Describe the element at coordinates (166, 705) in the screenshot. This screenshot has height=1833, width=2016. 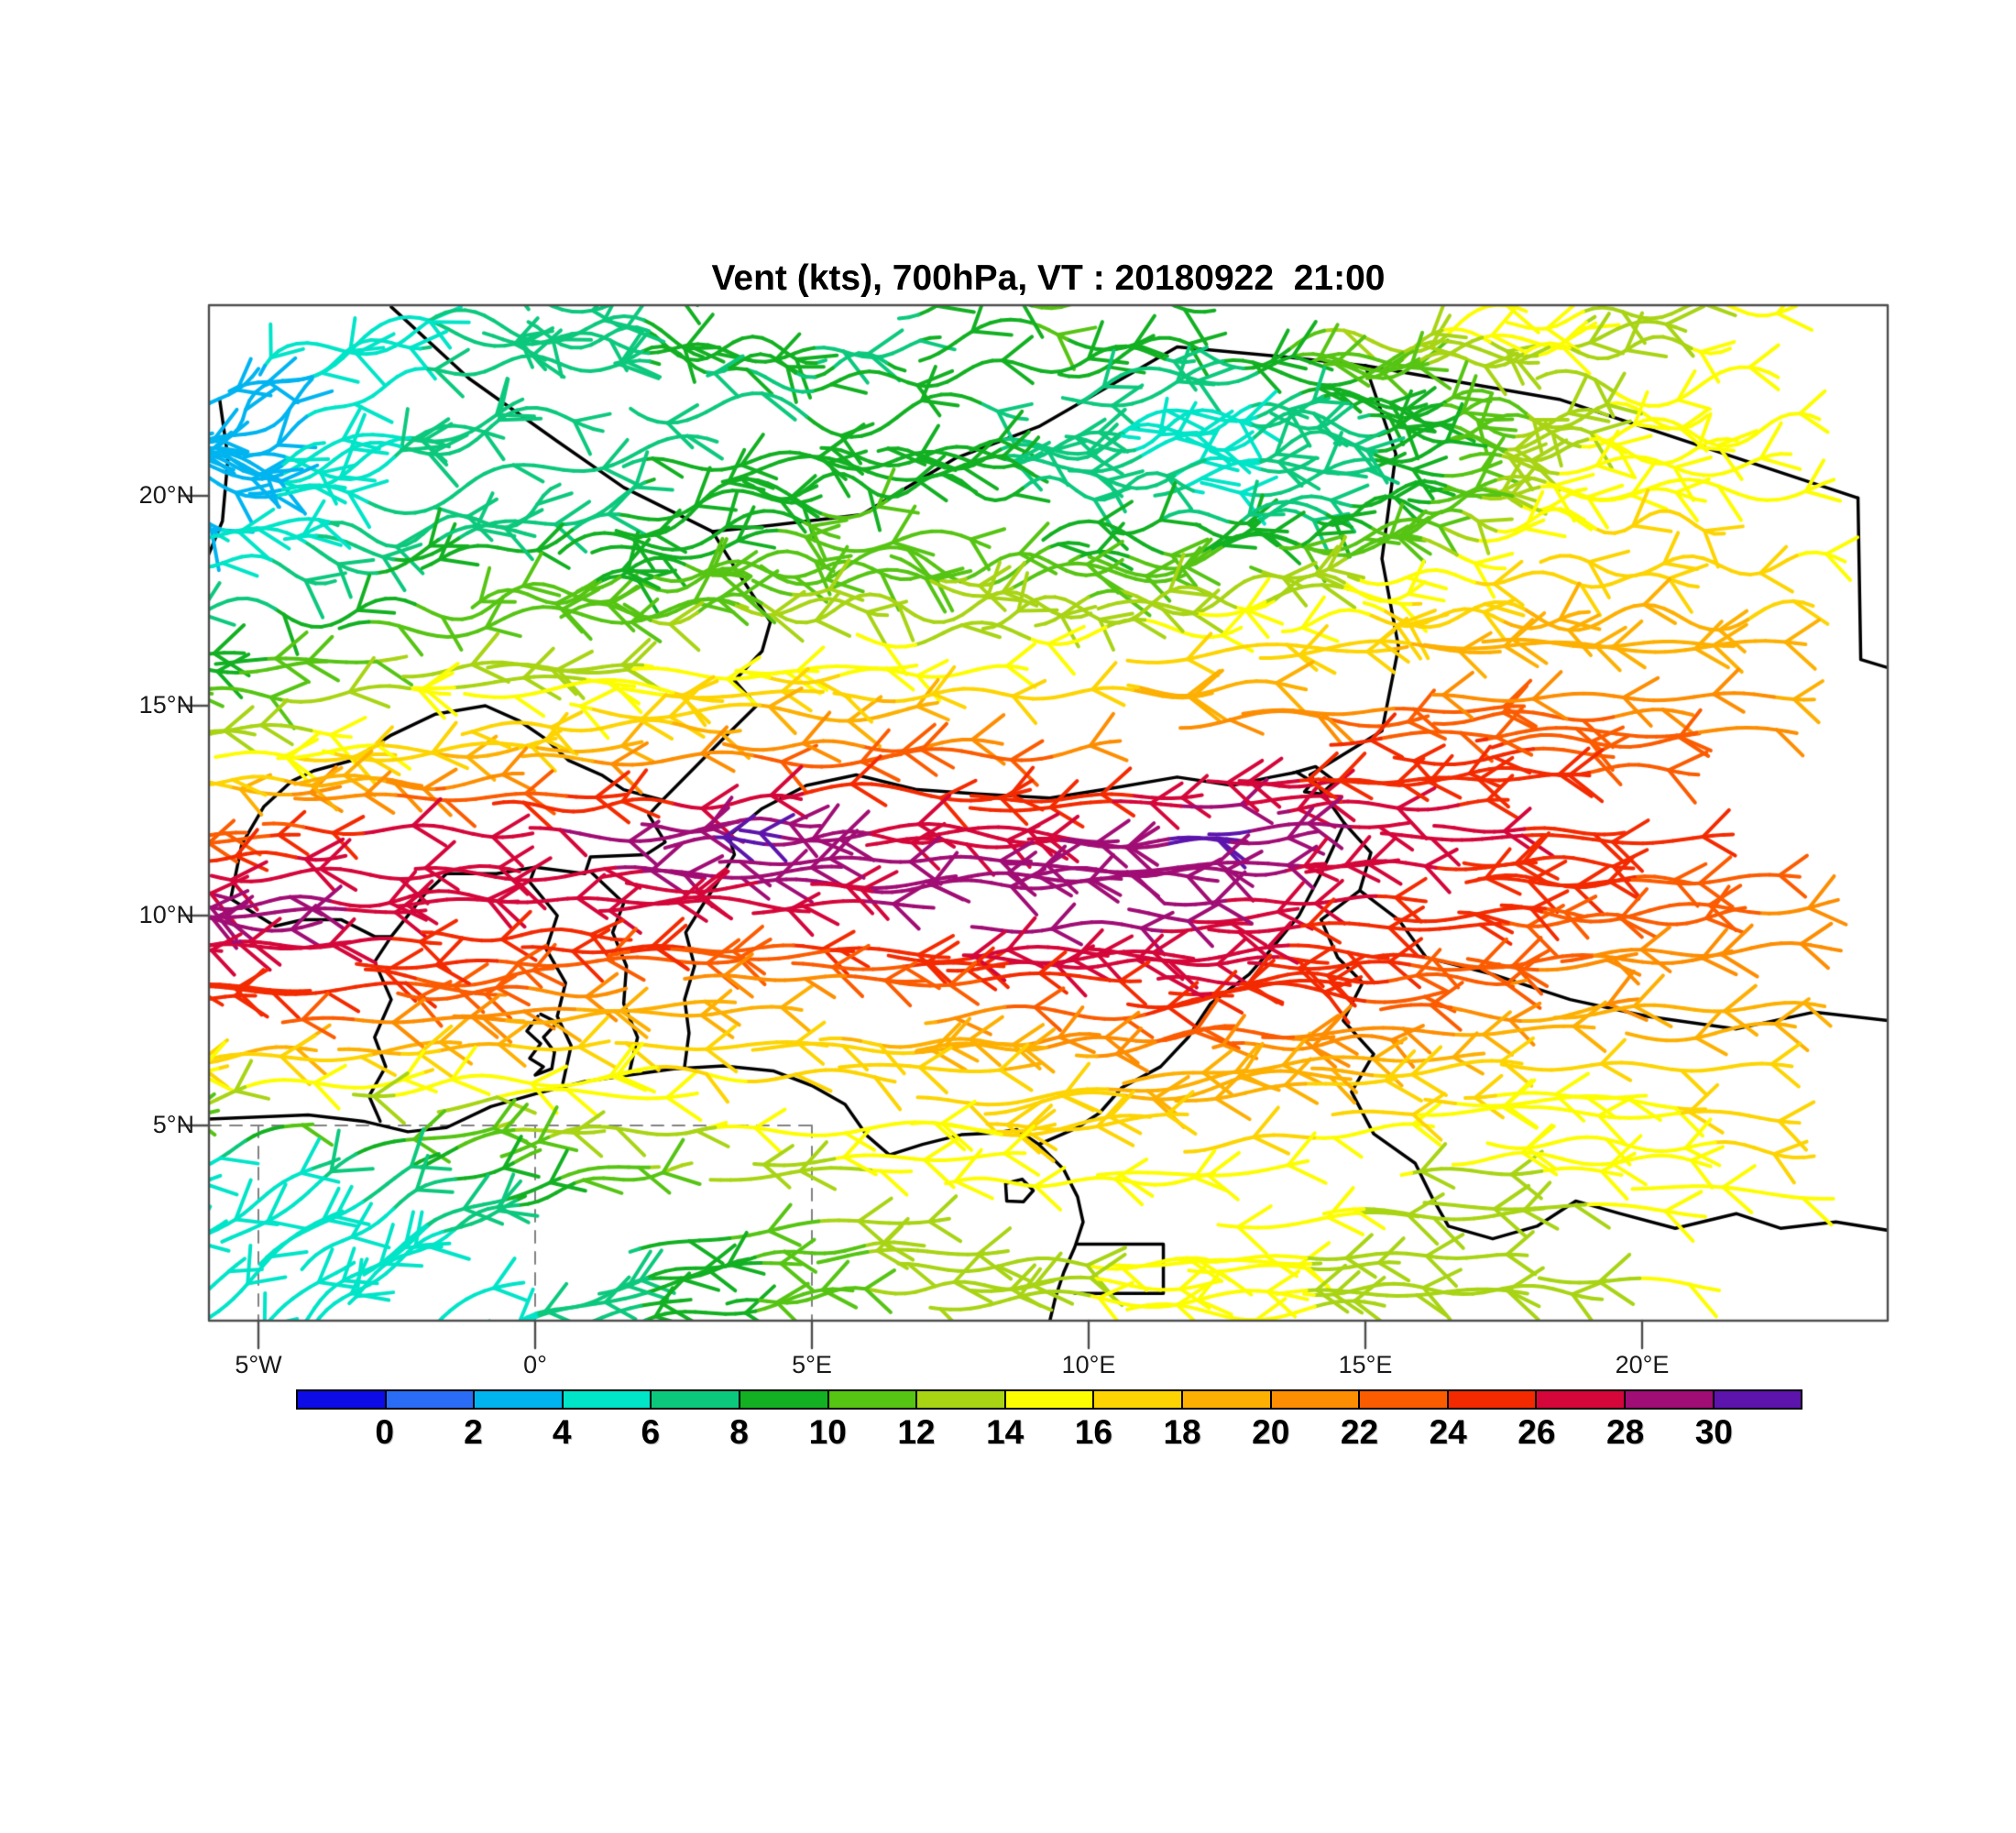
I see `y-axis-tick-label: 15°N` at that location.